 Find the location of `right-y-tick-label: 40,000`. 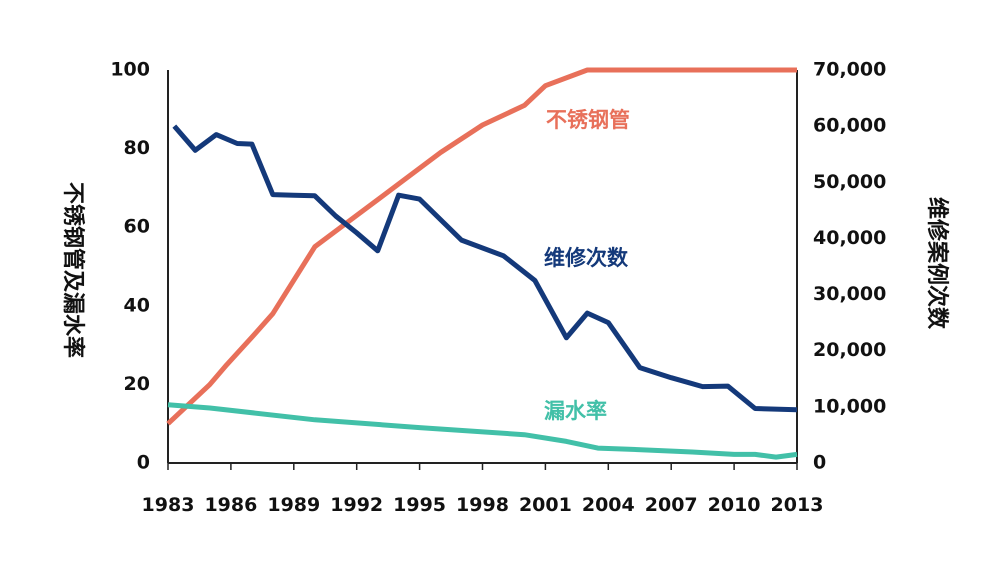

right-y-tick-label: 40,000 is located at coordinates (849, 238).